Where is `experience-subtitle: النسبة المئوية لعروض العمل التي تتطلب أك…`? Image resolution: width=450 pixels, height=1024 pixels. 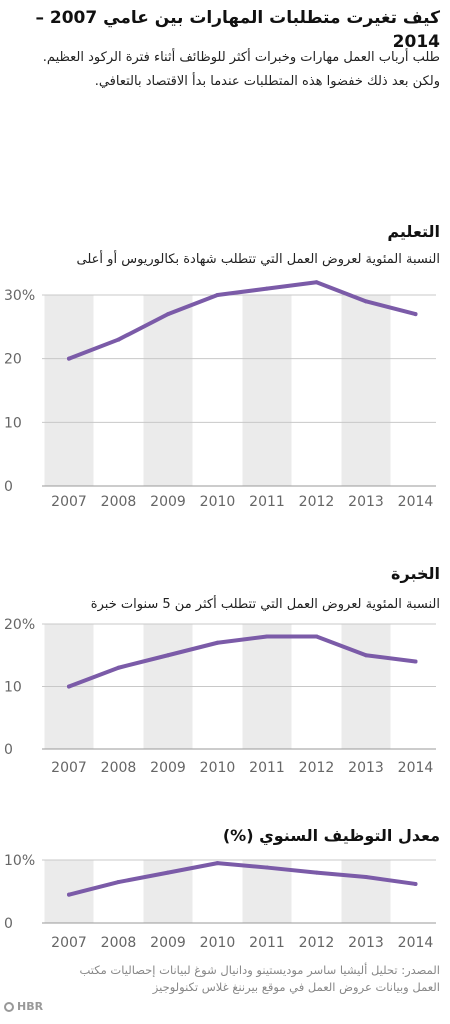
experience-subtitle: النسبة المئوية لعروض العمل التي تتطلب أك… is located at coordinates (265, 604).